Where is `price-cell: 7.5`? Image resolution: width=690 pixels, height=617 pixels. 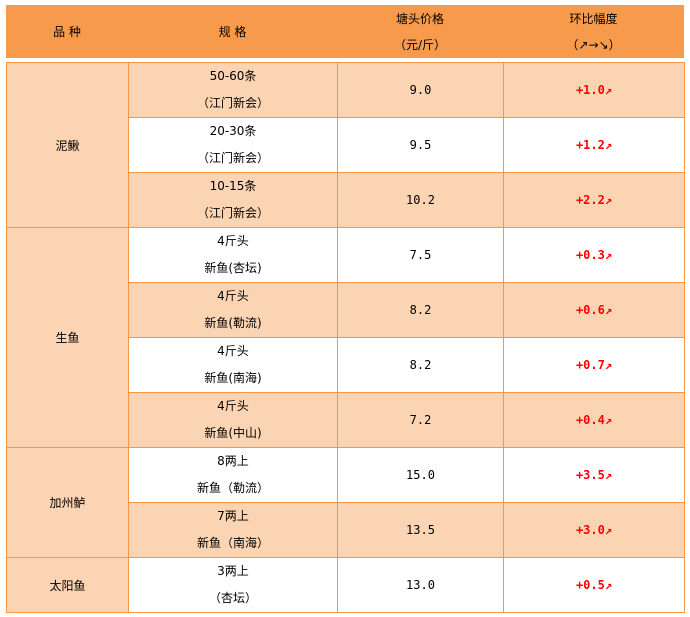
price-cell: 7.5 is located at coordinates (420, 255).